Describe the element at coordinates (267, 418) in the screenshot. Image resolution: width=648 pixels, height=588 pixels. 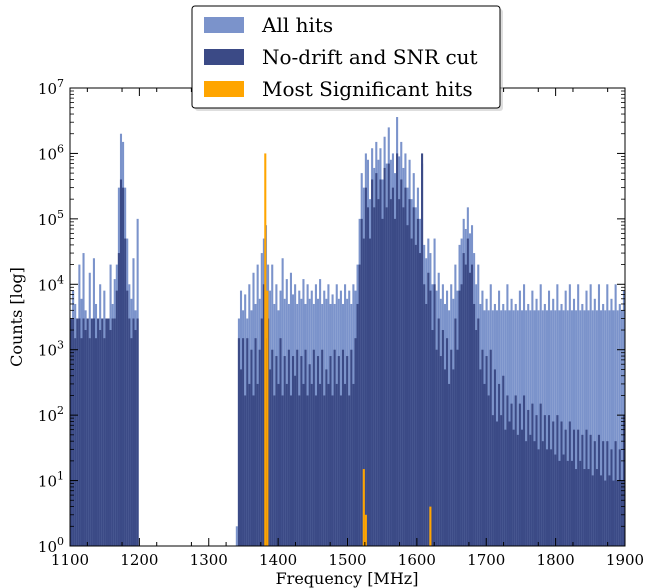
I see `significant-hit-bar` at that location.